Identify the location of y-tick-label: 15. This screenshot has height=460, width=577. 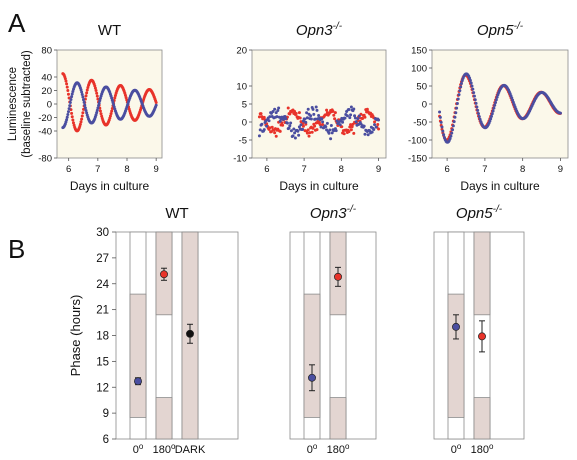
(102, 362).